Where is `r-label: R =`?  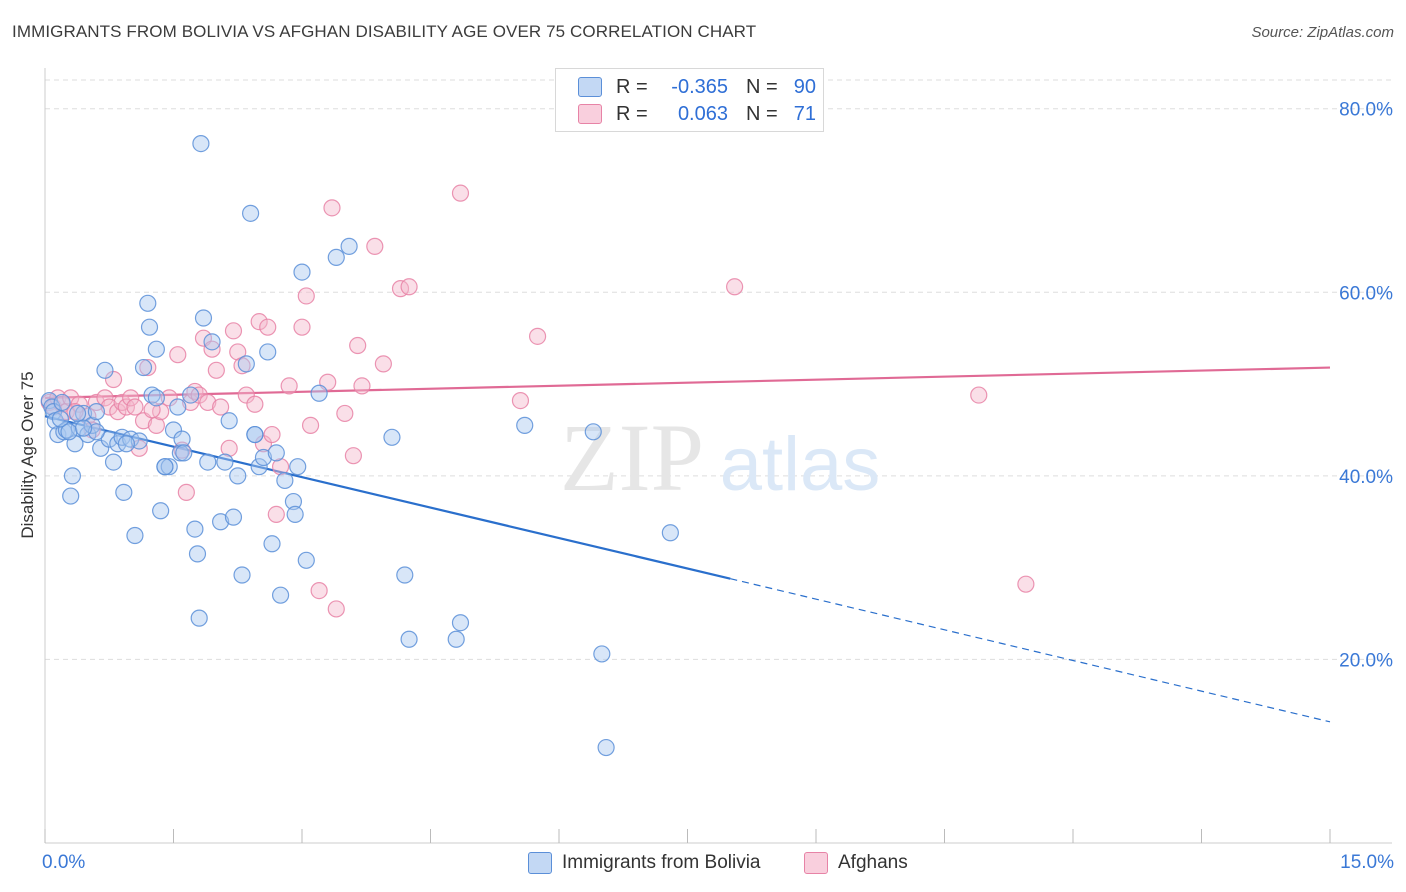
r-label: R = is located at coordinates (632, 113).